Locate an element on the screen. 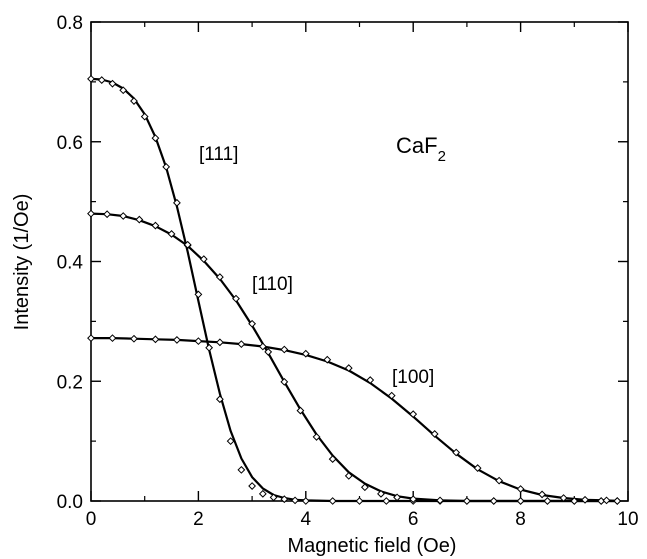 The width and height of the screenshot is (647, 559). sample-label: CaF2 is located at coordinates (421, 149).